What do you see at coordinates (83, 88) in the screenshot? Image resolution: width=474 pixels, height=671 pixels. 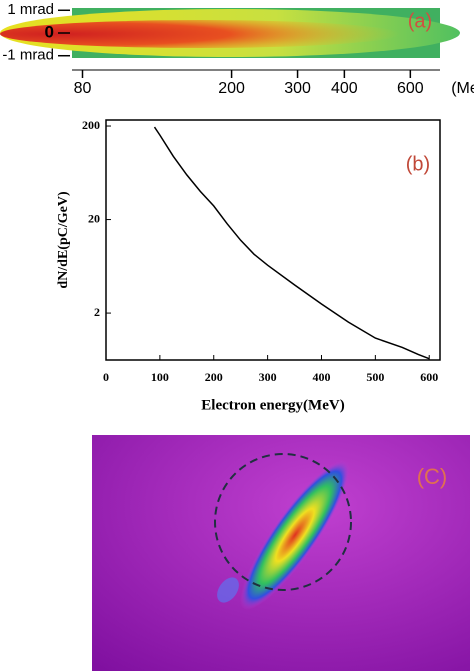 I see `x-tick-label: 80` at bounding box center [83, 88].